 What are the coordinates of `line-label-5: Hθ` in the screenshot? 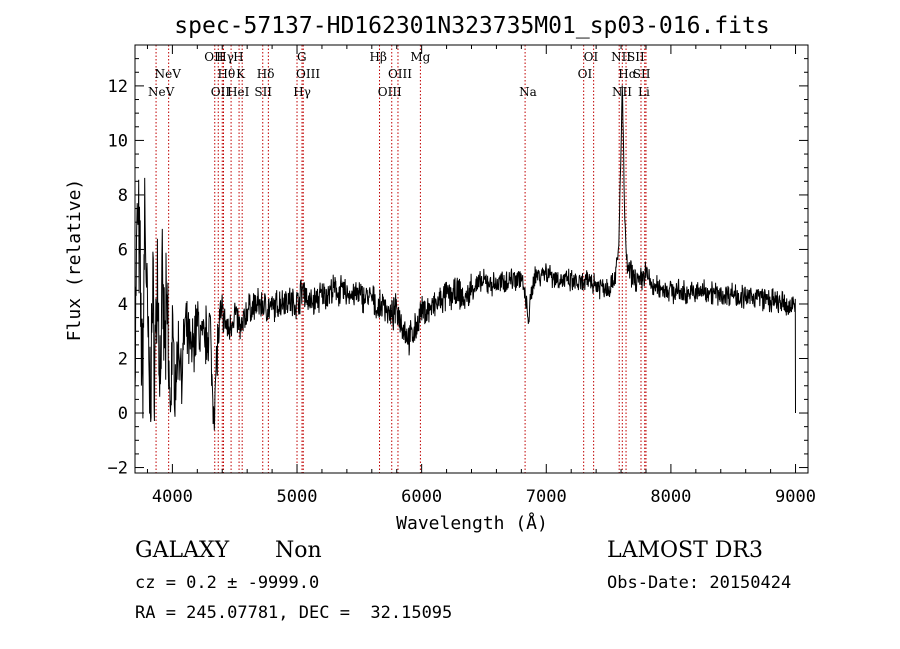 It's located at (226, 74).